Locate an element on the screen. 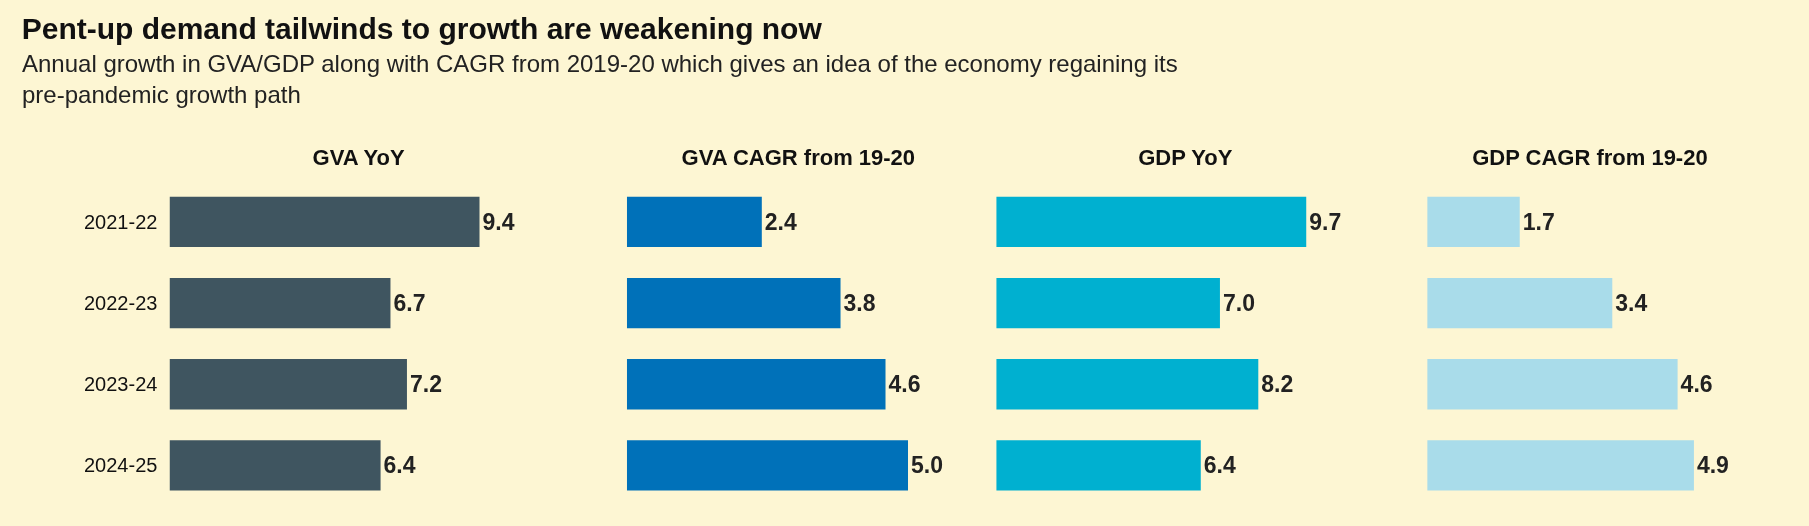 The width and height of the screenshot is (1809, 526). data-label: 1.7 is located at coordinates (1538, 221).